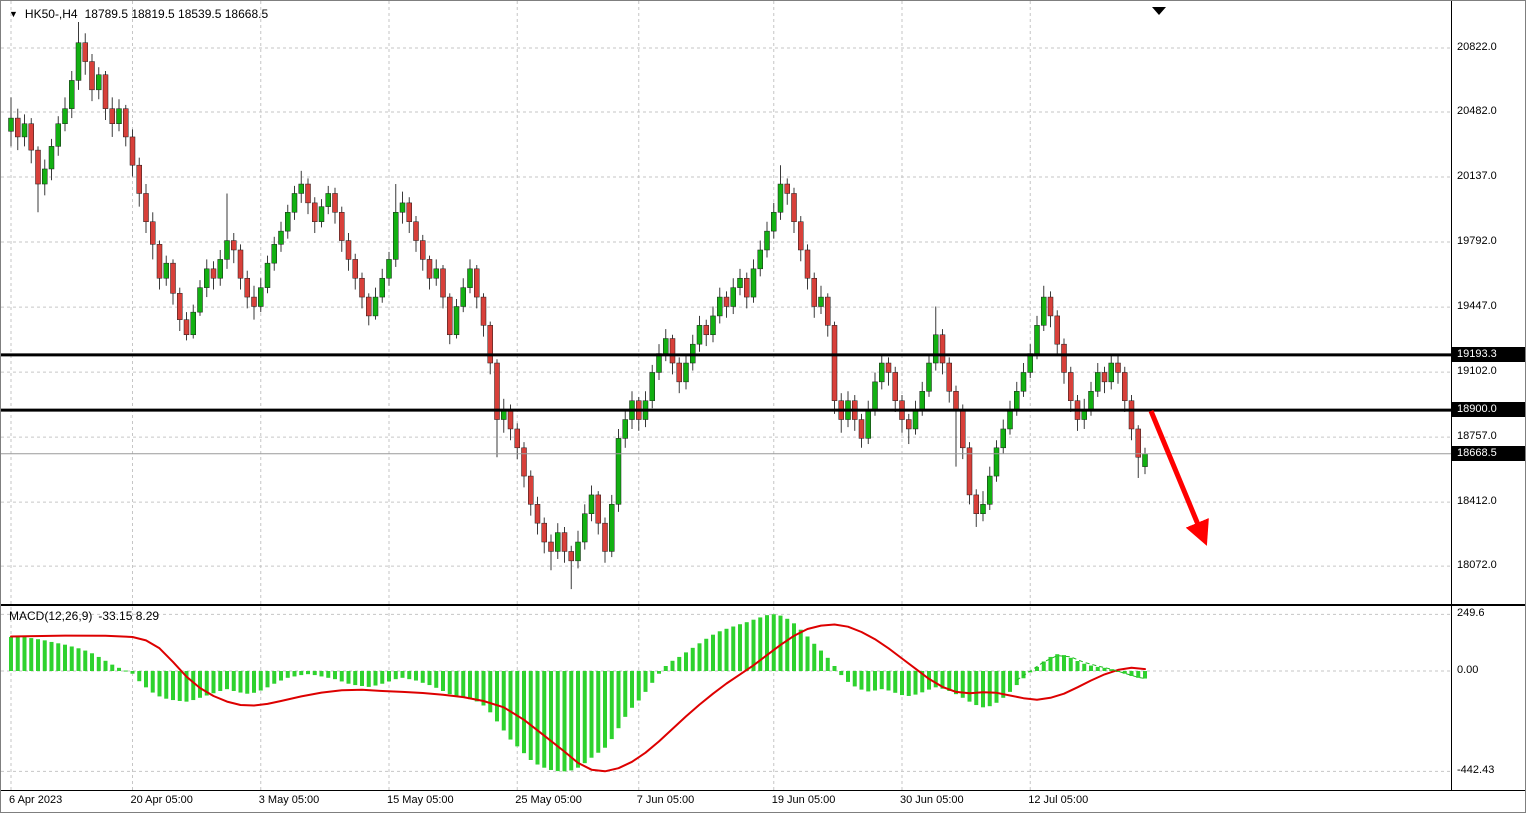 Image resolution: width=1526 pixels, height=813 pixels. Describe the element at coordinates (1159, 11) in the screenshot. I see `chart-shift-marker-icon` at that location.